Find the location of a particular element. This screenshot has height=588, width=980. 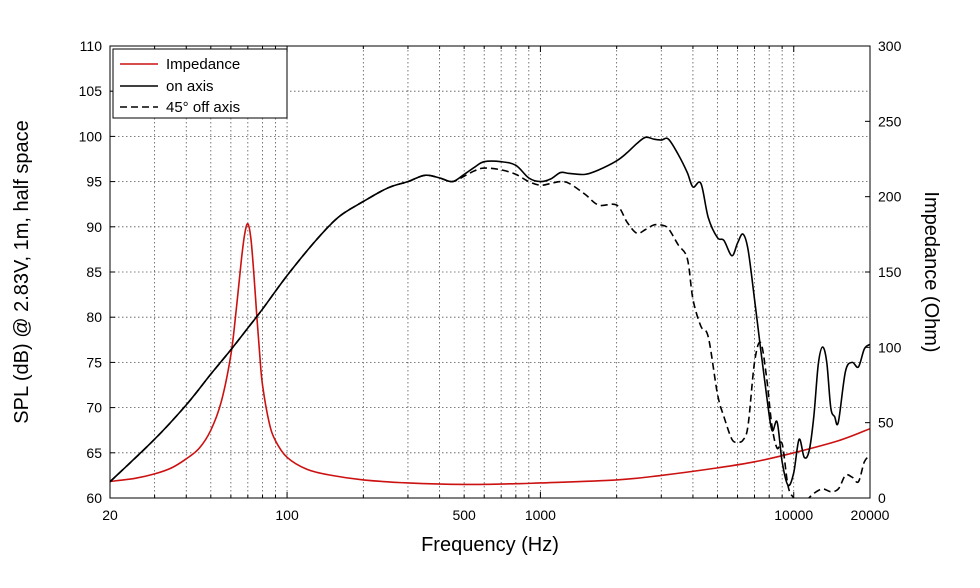

x-tick-labels: 20 100 500 1000 10000 20000 is located at coordinates (495, 515).